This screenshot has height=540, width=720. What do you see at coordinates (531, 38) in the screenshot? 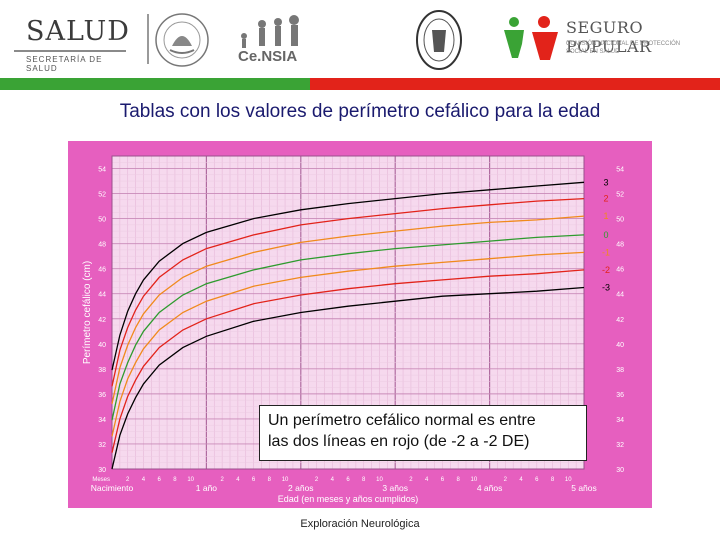
I see `seguro-popular-figures-icon` at bounding box center [531, 38].